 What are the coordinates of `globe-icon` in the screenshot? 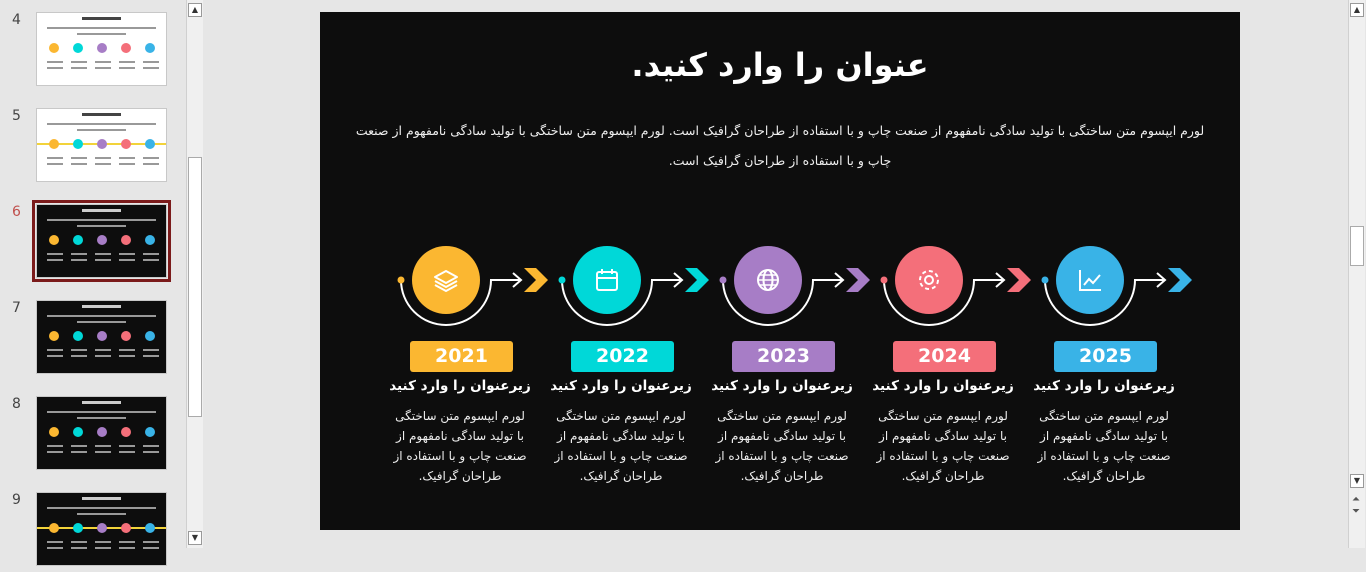 It's located at (768, 280).